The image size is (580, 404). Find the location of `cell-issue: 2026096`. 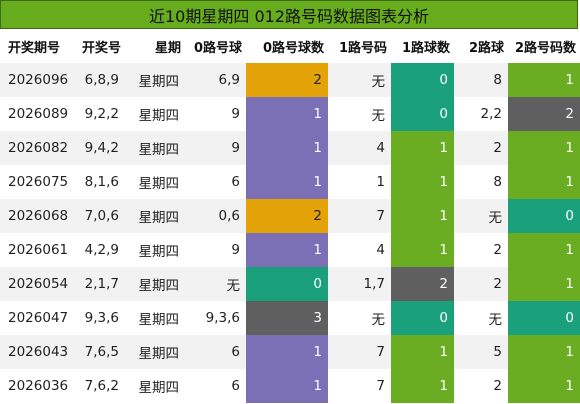

cell-issue: 2026096 is located at coordinates (34, 80).